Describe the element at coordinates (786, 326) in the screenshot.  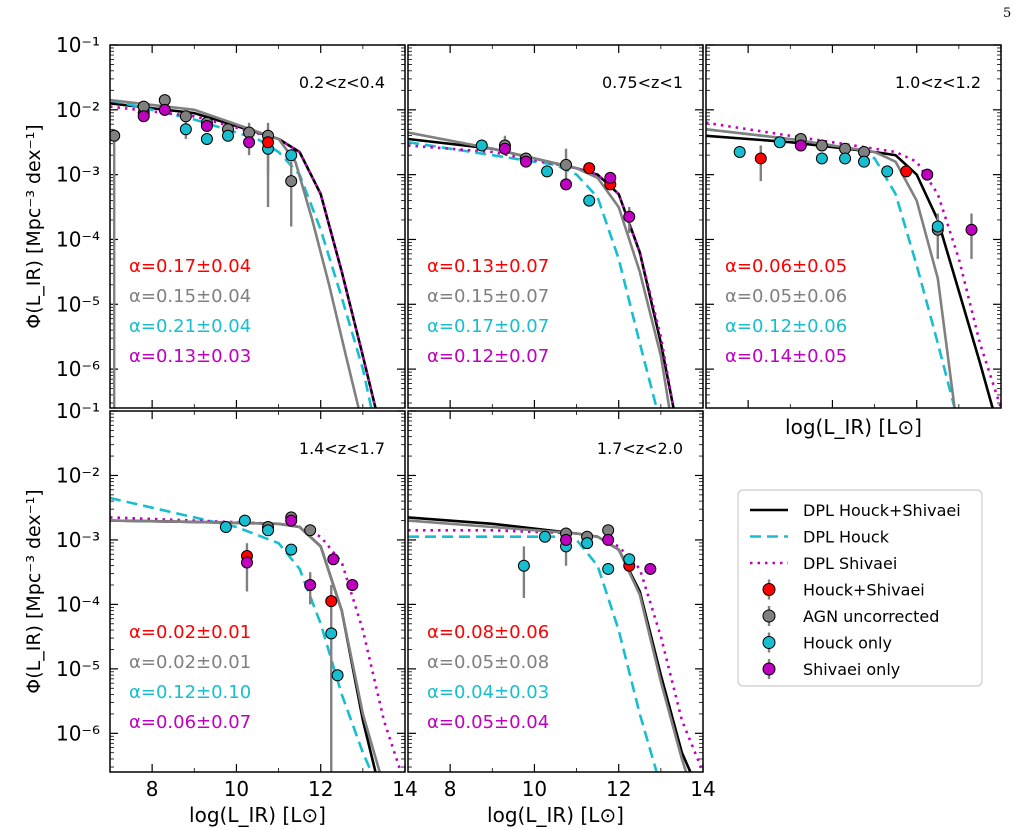
I see `alpha-label: α=0.12±0.06` at that location.